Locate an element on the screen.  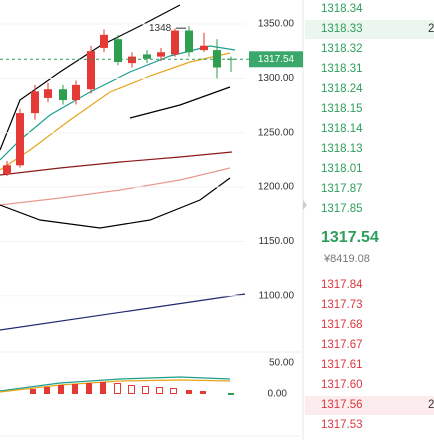
bid-volume: 2 is located at coordinates (431, 405).